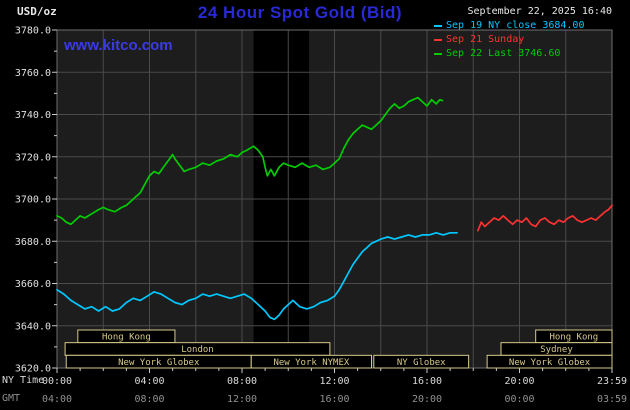 This screenshot has height=410, width=630. What do you see at coordinates (33, 157) in the screenshot?
I see `y-axis-label: 3720.0` at bounding box center [33, 157].